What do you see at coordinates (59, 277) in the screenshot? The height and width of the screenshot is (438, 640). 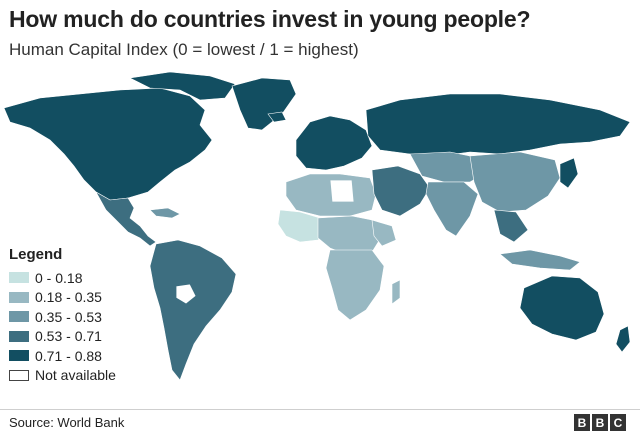 I see `legend-label: 0 - 0.18` at bounding box center [59, 277].